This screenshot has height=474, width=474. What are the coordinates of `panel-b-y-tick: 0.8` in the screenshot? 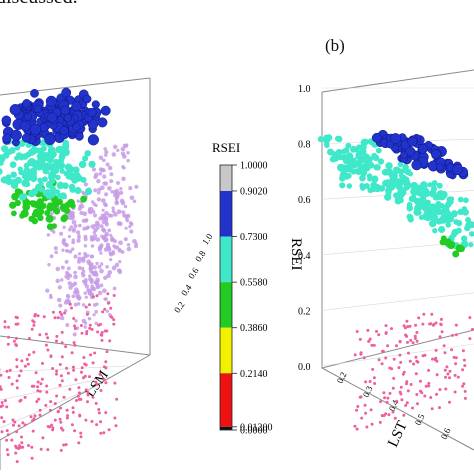 It's located at (304, 145).